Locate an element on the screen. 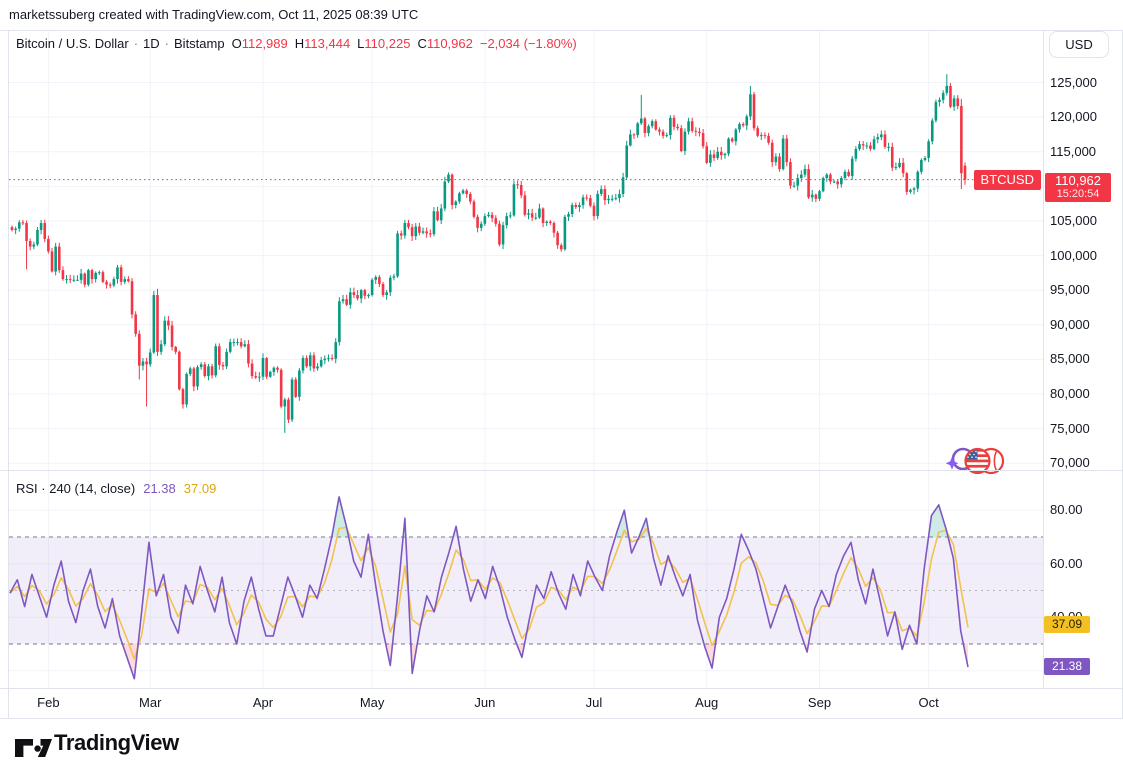  price-axis-tick: 70,000 is located at coordinates (1070, 463).